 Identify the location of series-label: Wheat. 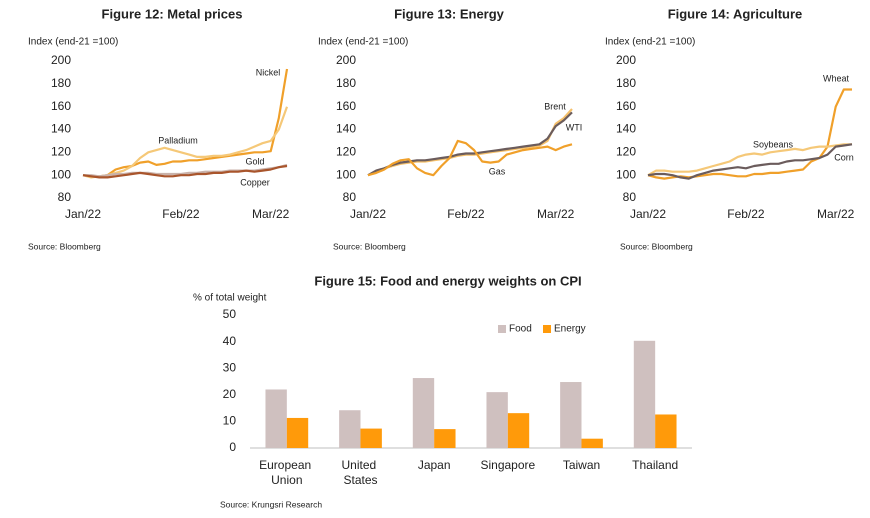
(836, 78).